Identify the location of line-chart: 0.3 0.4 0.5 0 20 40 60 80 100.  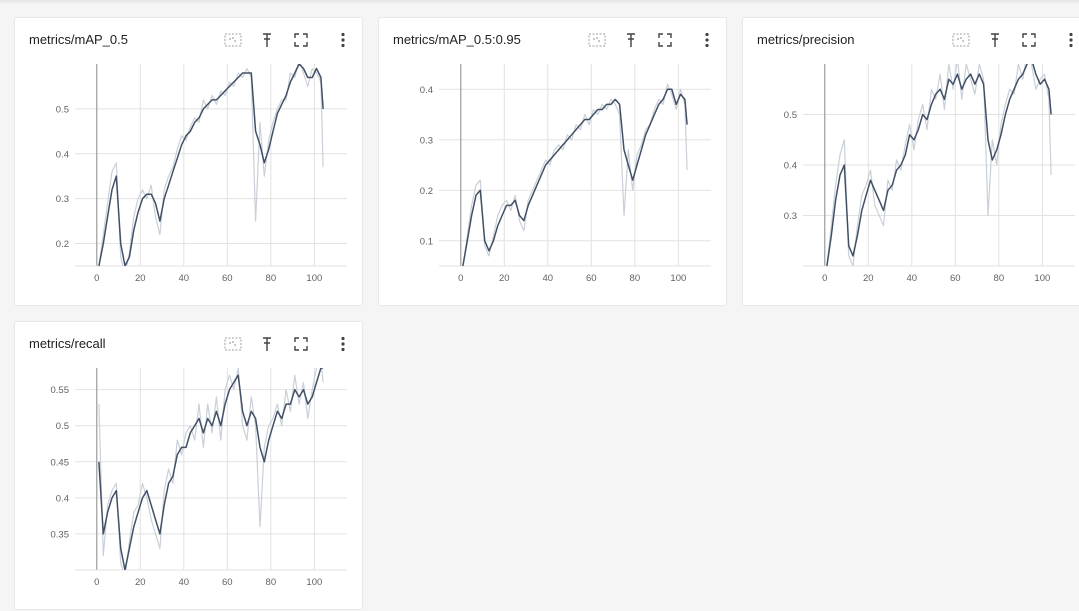
(911, 162).